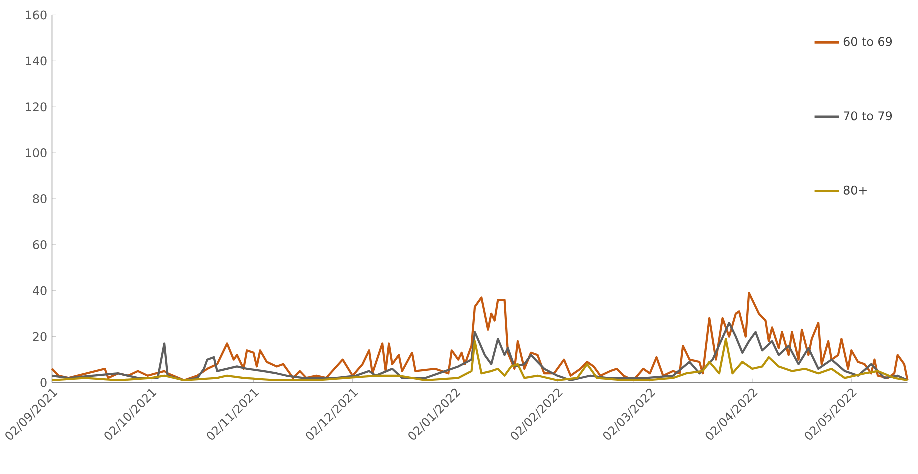  I want to click on y-tick-label: 0, so click(43, 383).